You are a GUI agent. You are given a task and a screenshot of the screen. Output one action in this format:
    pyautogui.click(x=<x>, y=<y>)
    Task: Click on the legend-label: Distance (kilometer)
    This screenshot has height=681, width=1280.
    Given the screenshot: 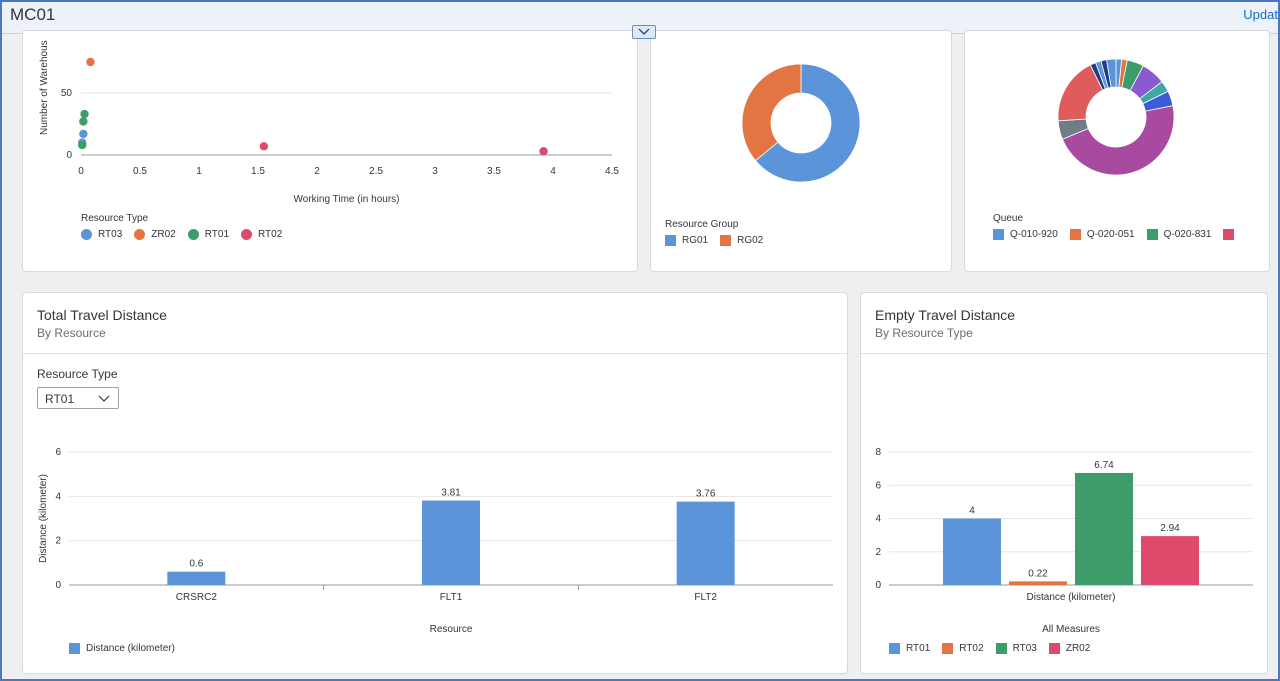 What is the action you would take?
    pyautogui.click(x=130, y=648)
    